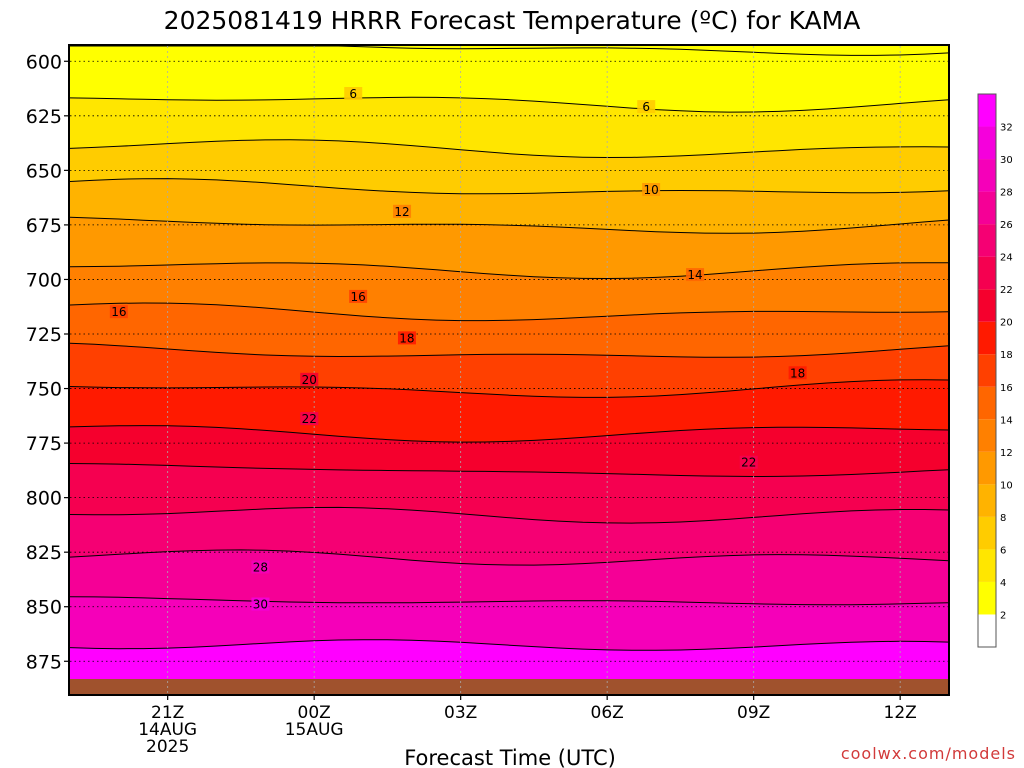  I want to click on contour-label-20: 20, so click(309, 380).